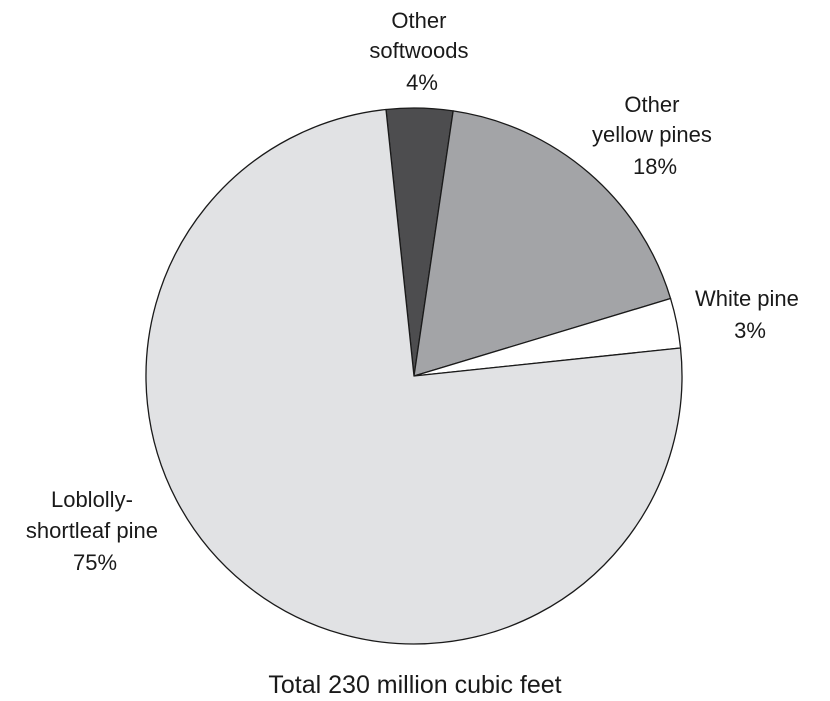  Describe the element at coordinates (651, 104) in the screenshot. I see `label-other-yellow-pines-line-1: Other` at that location.